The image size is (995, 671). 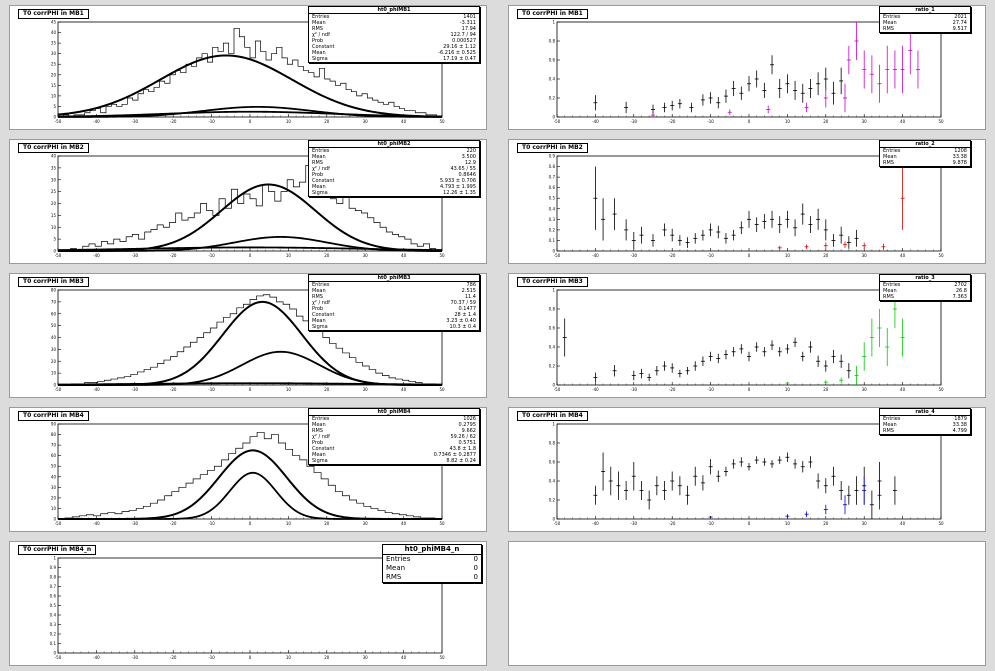 I want to click on x-tick-label: 30, so click(x=366, y=657).